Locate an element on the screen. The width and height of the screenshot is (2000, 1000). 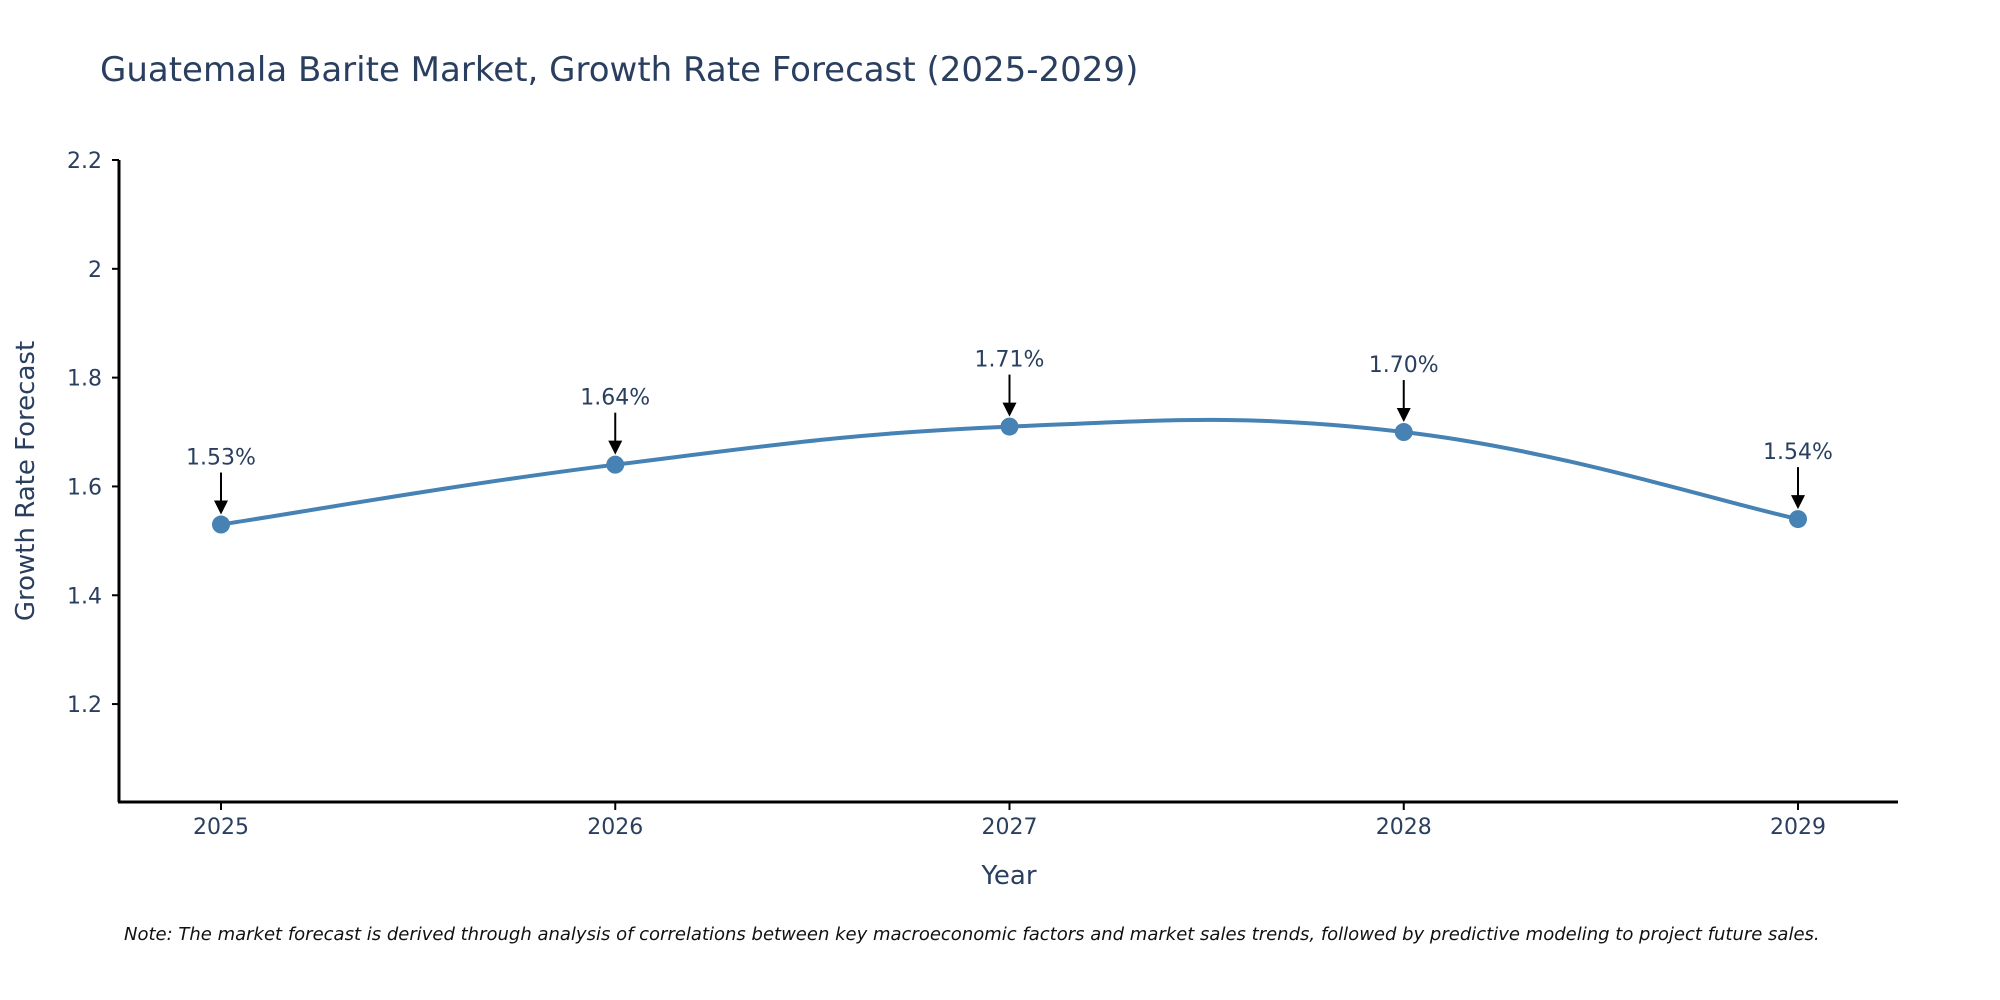
y-tick-label: 1.8 is located at coordinates (84, 379).